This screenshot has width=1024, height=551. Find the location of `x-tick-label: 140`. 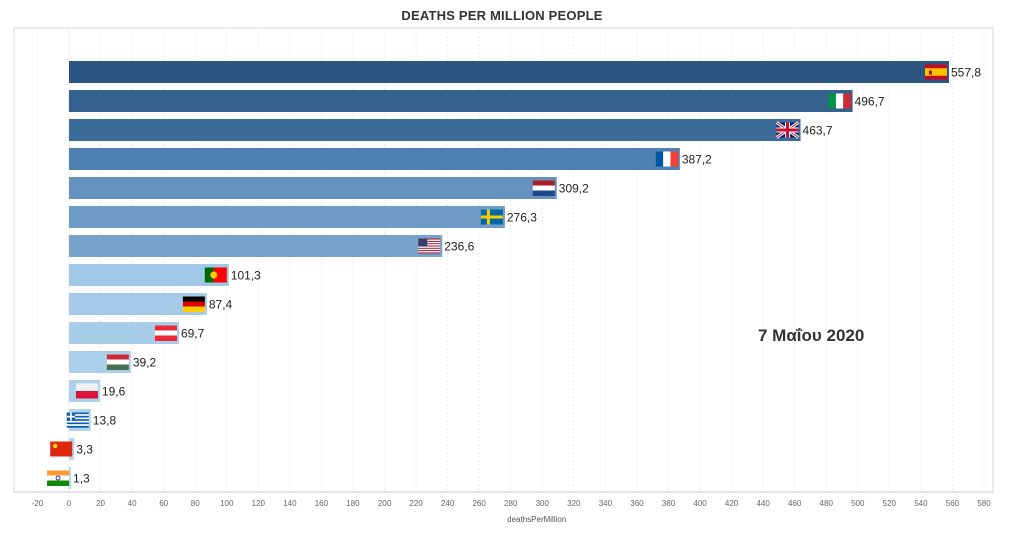

x-tick-label: 140 is located at coordinates (290, 503).